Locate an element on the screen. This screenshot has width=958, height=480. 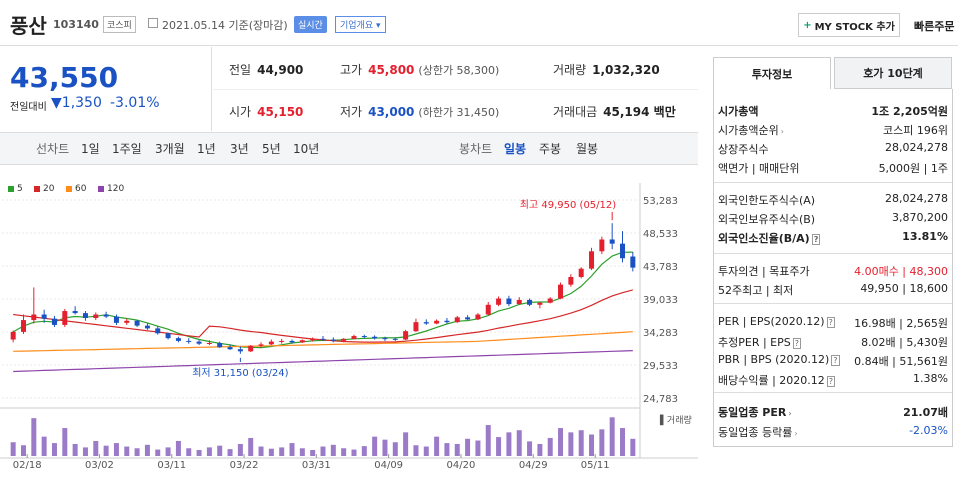
x-tick-label: 02/18 is located at coordinates (27, 465).